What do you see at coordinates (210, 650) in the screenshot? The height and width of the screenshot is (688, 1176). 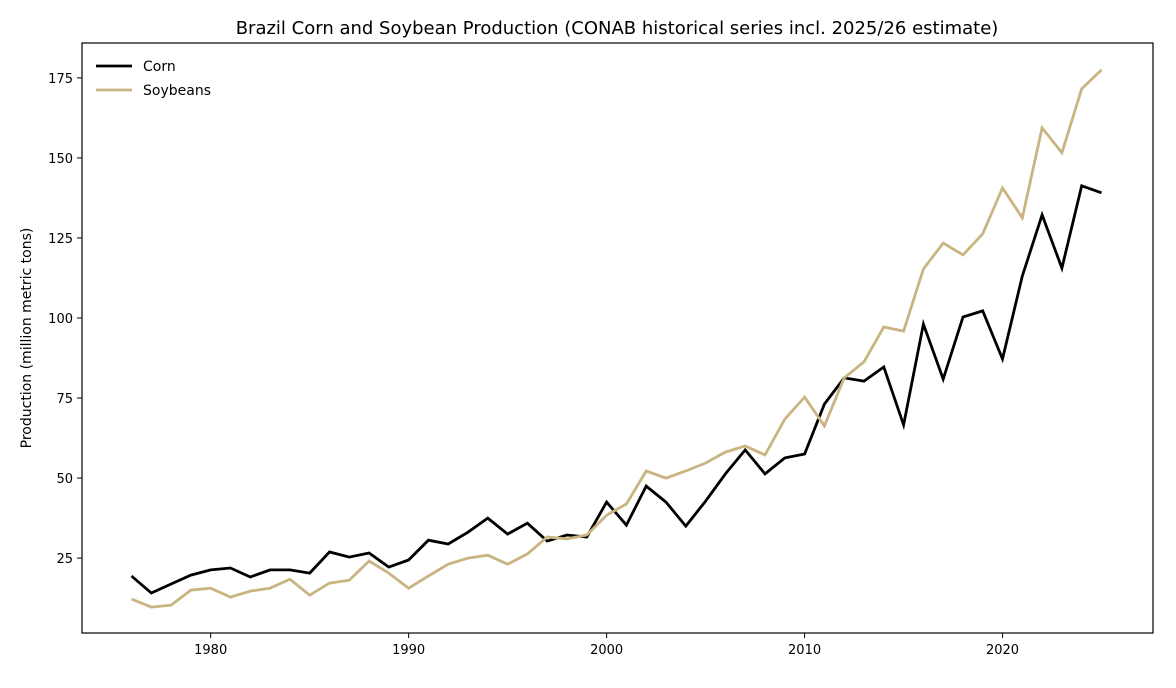 I see `x-tick-label: 1980` at bounding box center [210, 650].